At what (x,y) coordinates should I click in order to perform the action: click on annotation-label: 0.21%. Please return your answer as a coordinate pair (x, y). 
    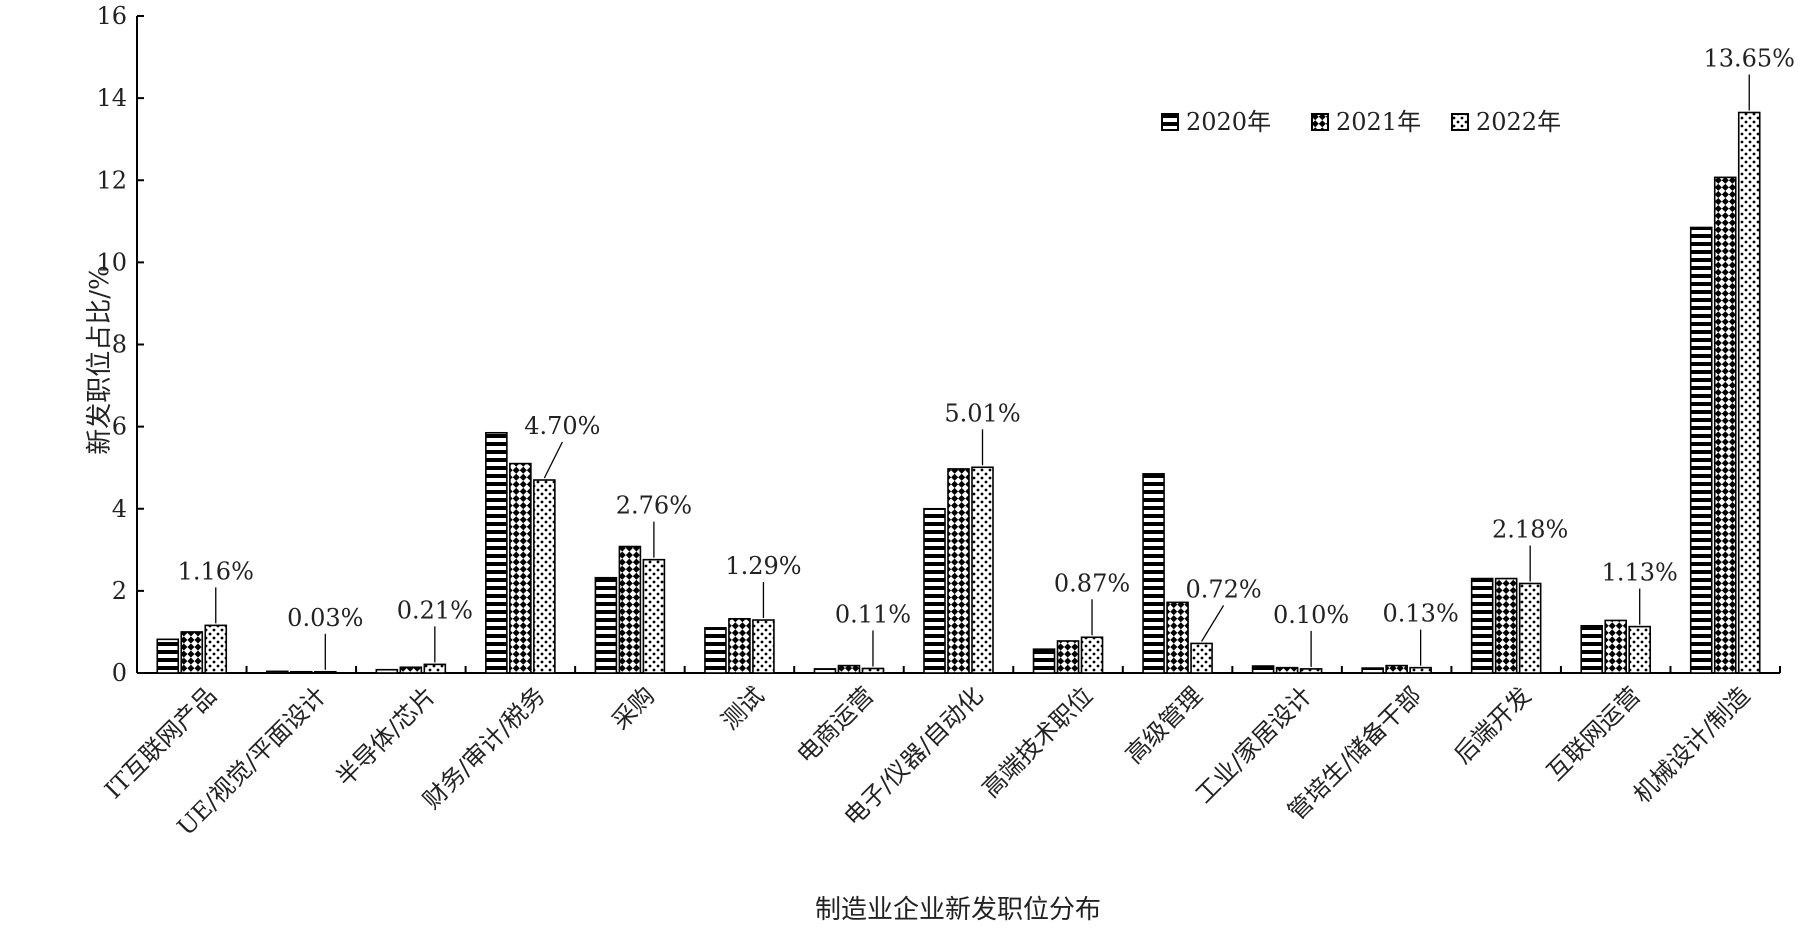
    Looking at the image, I should click on (435, 610).